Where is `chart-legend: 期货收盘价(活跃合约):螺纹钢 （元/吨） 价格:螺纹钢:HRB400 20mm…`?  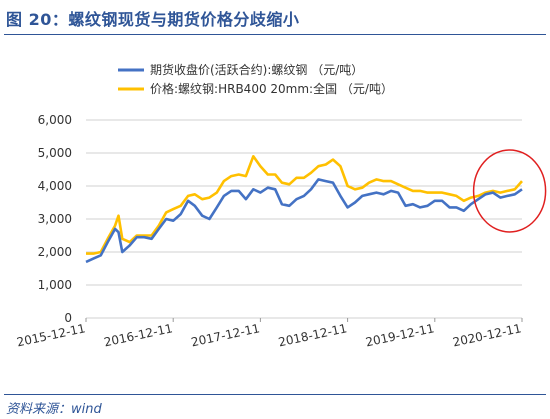
chart-legend: 期货收盘价(活跃合约):螺纹钢 （元/吨） 价格:螺纹钢:HRB400 20mm… is located at coordinates (255, 79).